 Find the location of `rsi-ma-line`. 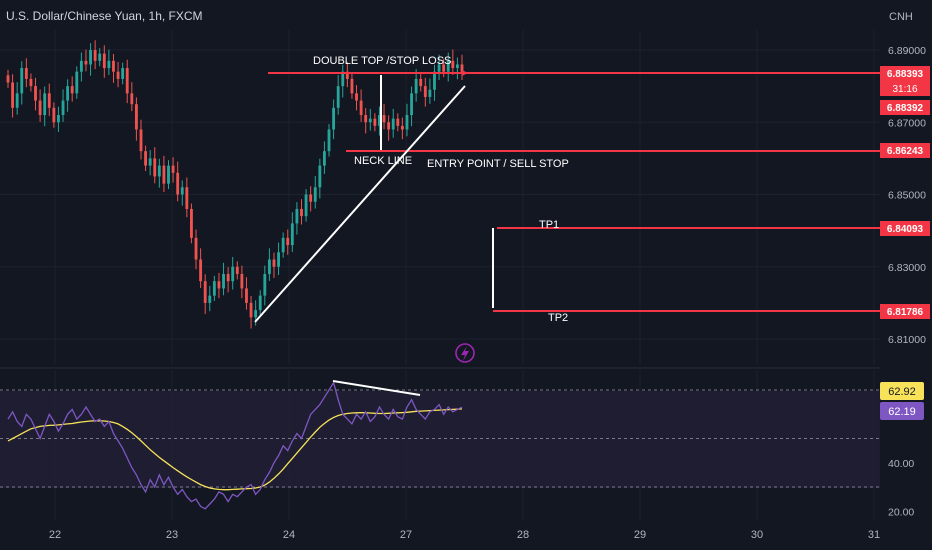

rsi-ma-line is located at coordinates (235, 449).